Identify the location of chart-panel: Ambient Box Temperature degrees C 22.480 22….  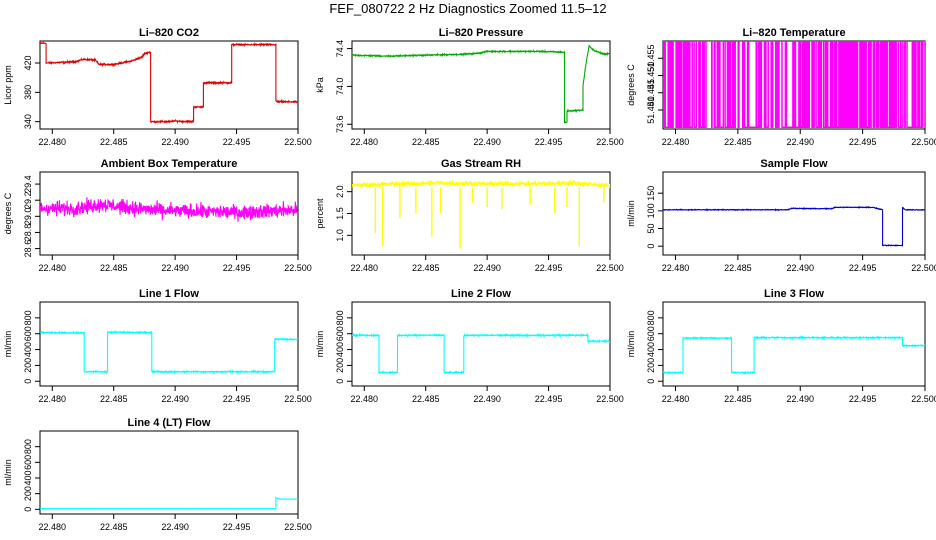
(157, 215).